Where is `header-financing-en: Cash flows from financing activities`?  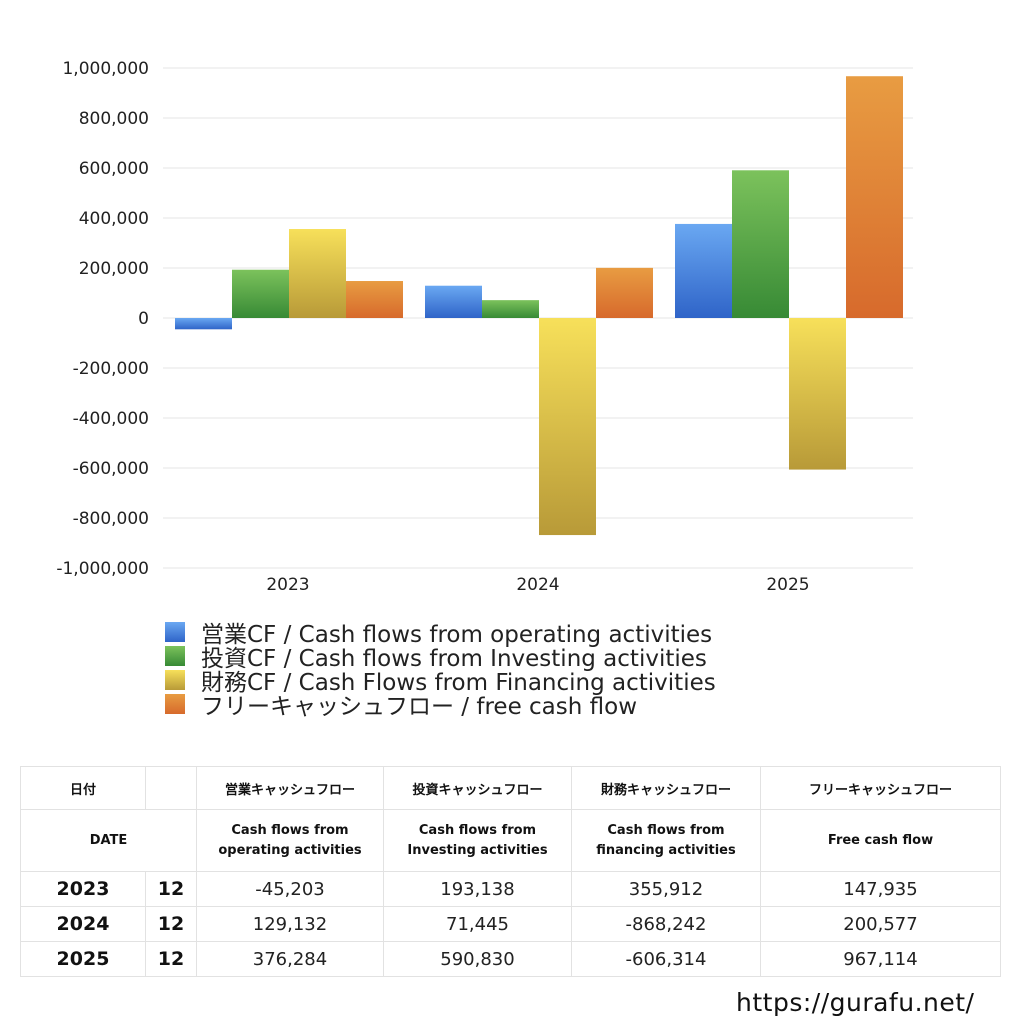
header-financing-en: Cash flows from financing activities is located at coordinates (666, 840).